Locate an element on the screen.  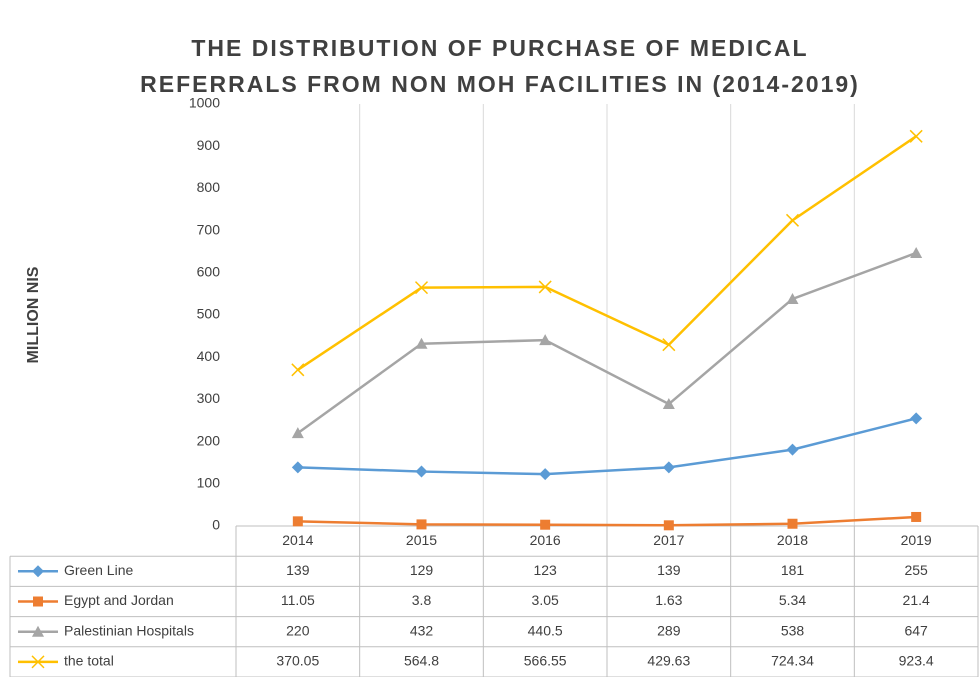
y-tick-label: 600 is located at coordinates (209, 272).